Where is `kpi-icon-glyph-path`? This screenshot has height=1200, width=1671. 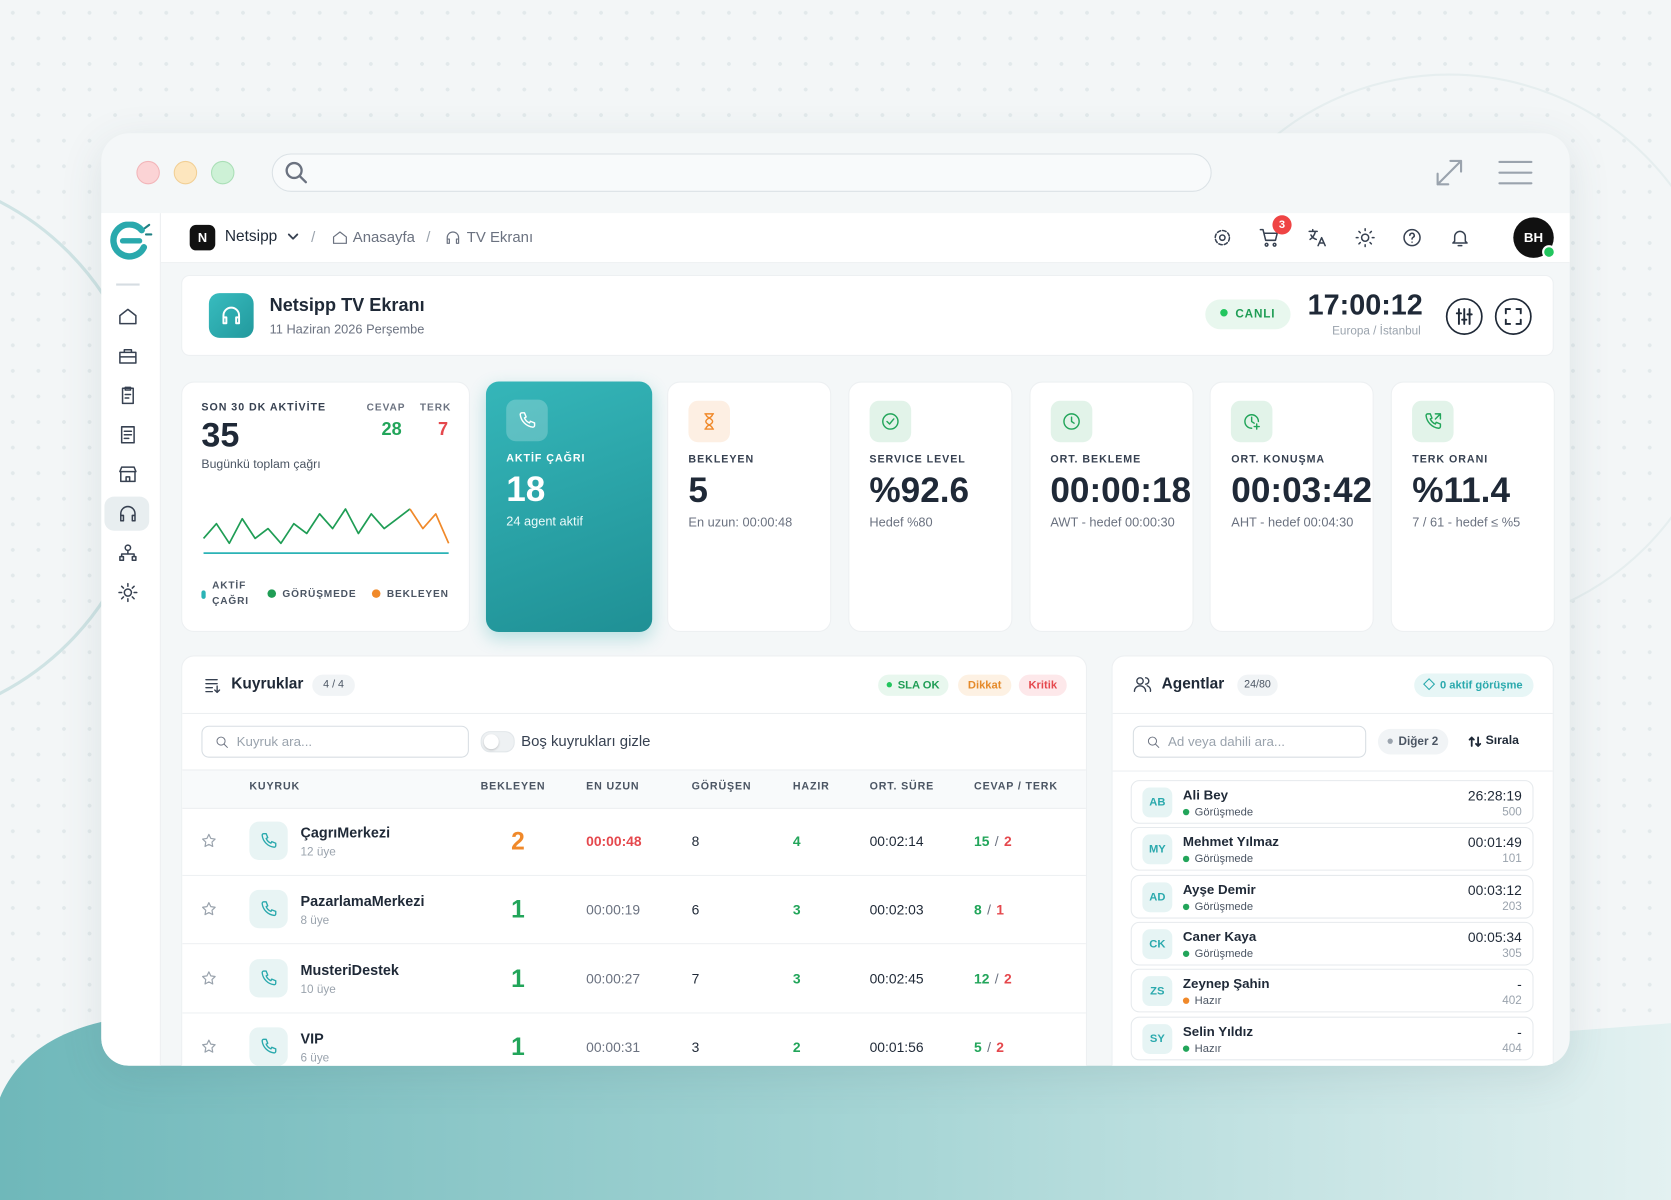 kpi-icon-glyph-path is located at coordinates (1252, 422).